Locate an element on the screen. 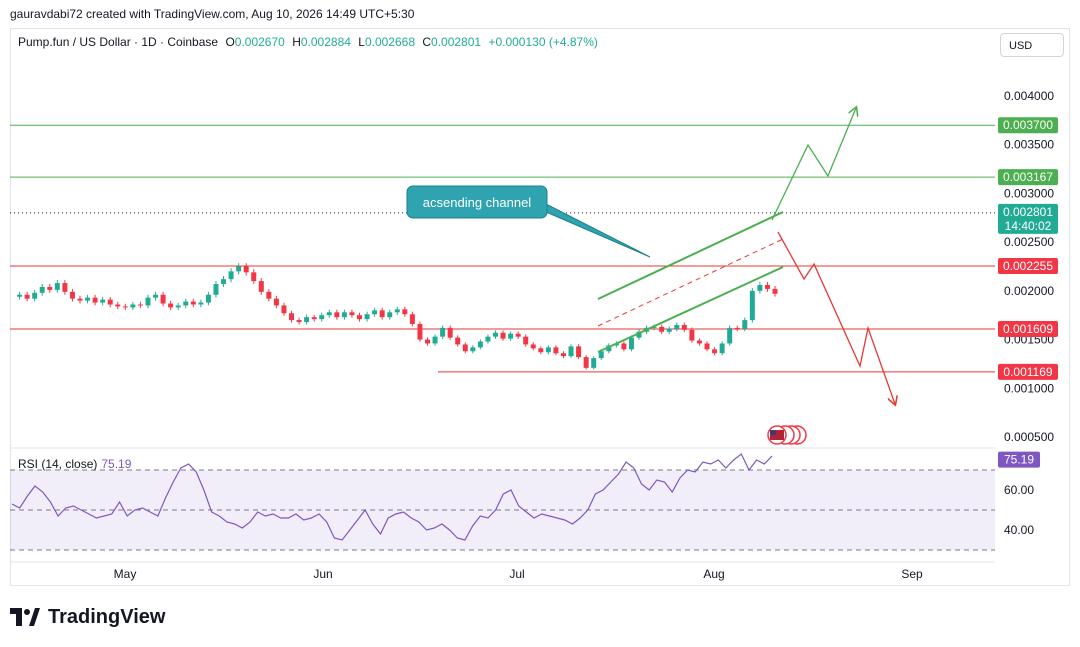  rsi-line is located at coordinates (392, 497).